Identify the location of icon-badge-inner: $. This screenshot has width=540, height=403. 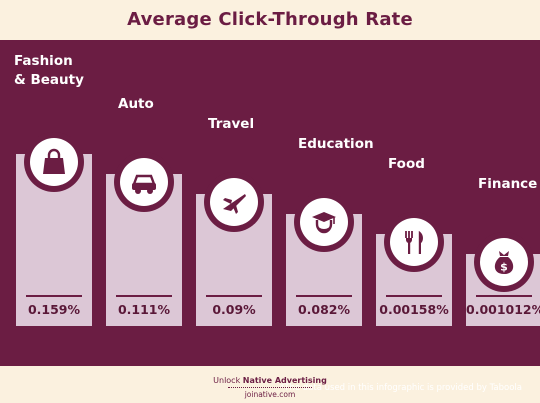
(504, 262).